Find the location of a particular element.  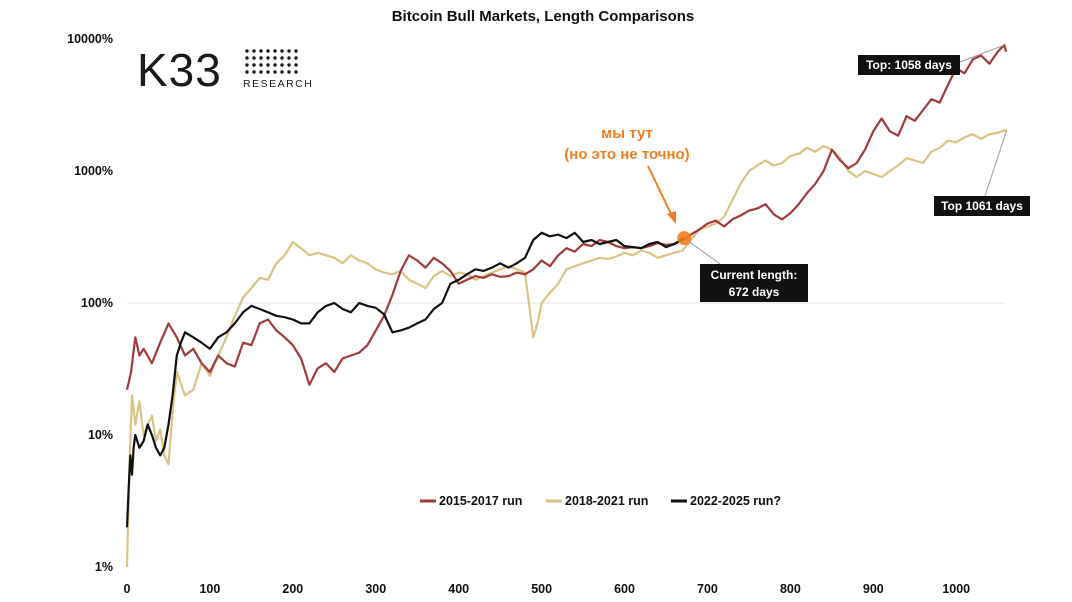

chart-title: Bitcoin Bull Markets, Length Comparisons is located at coordinates (543, 16).